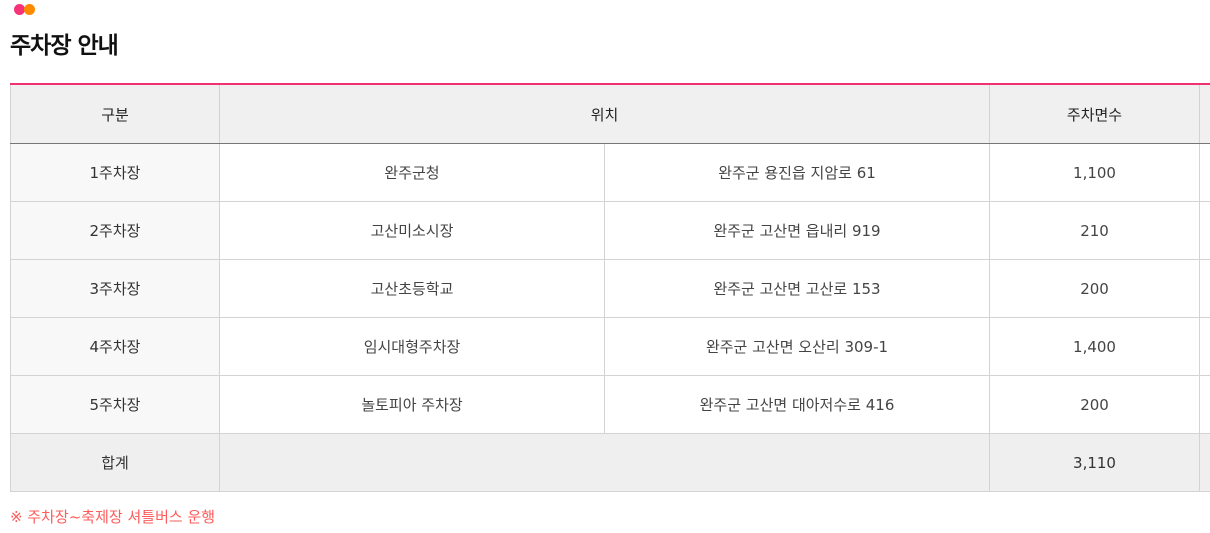 This screenshot has height=533, width=1210. I want to click on total-row: 합계 3,110, so click(610, 462).